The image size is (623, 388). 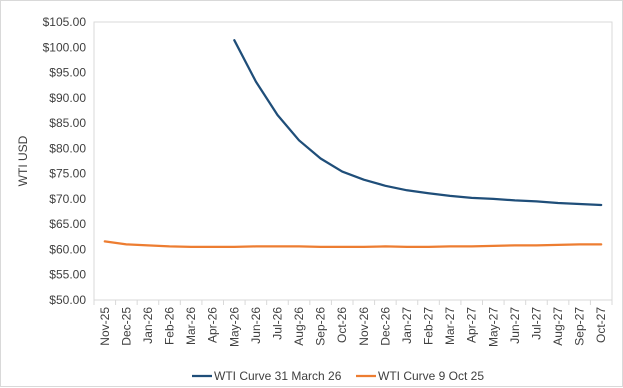 I want to click on x-tick-label: Aug-26, so click(x=299, y=326).